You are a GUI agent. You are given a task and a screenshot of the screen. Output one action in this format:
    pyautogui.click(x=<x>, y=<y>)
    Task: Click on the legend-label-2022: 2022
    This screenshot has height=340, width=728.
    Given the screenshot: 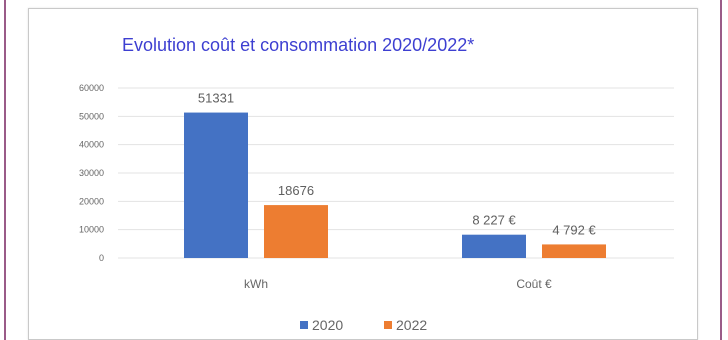 What is the action you would take?
    pyautogui.click(x=411, y=325)
    